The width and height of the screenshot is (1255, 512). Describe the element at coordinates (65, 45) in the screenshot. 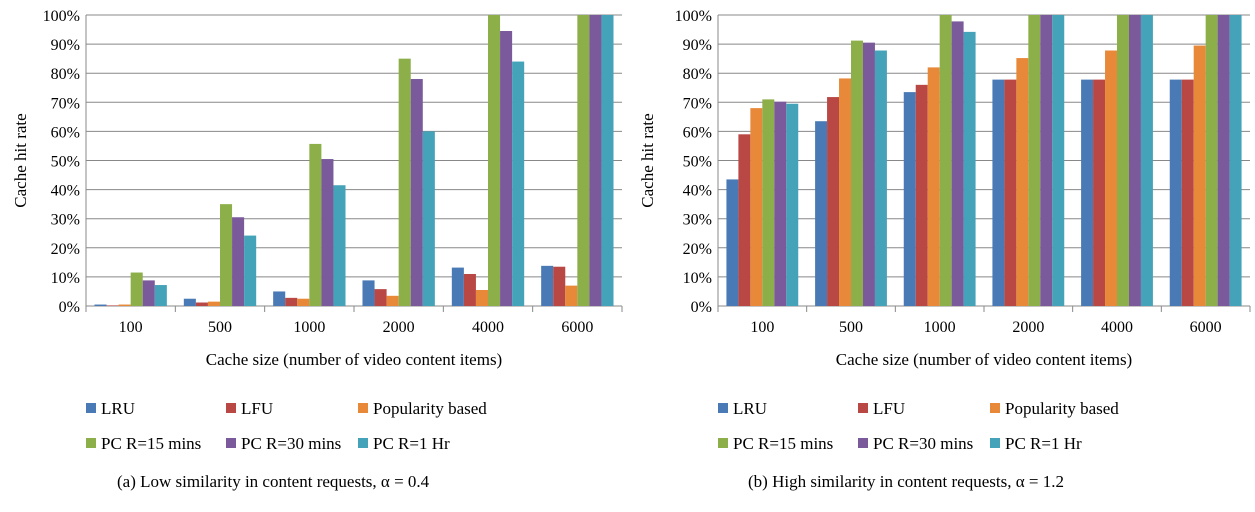

I see `y-tick-label: 90%` at that location.